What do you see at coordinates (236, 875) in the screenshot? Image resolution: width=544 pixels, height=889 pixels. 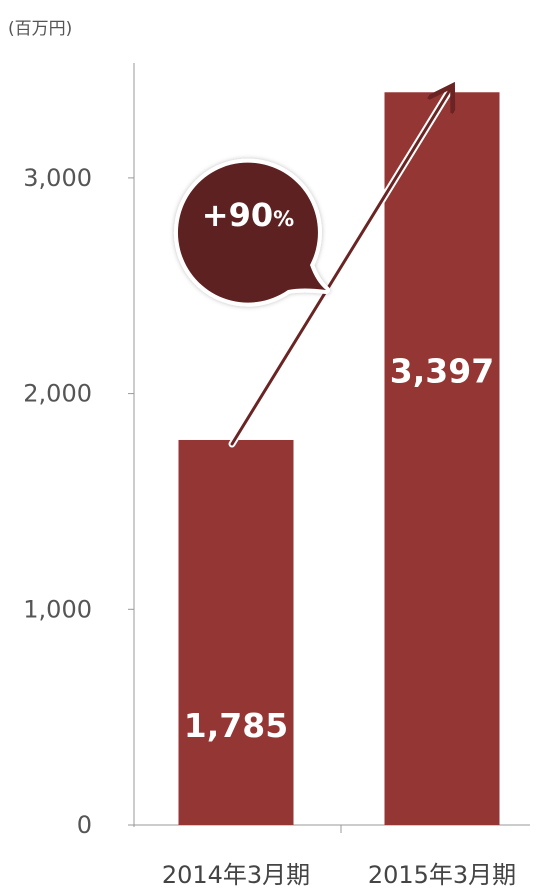 I see `x-category-label: 2014年3月期` at bounding box center [236, 875].